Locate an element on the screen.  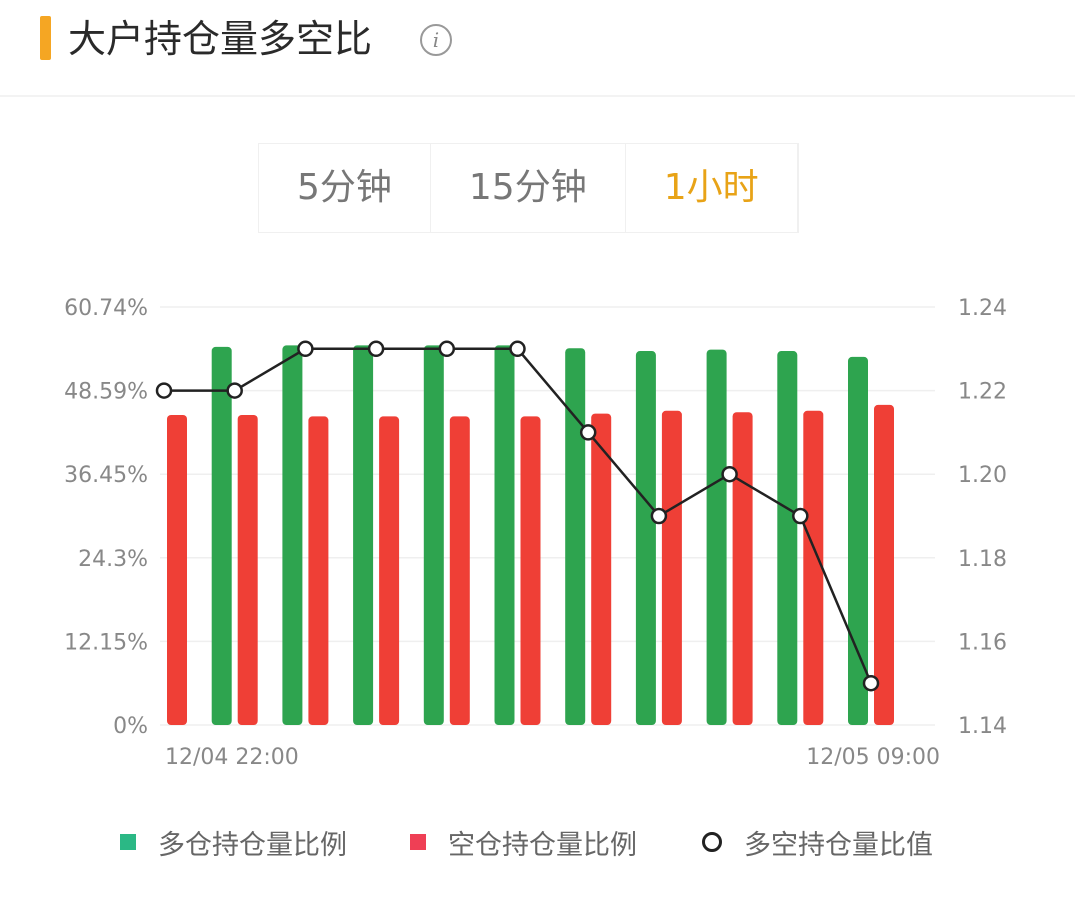
right-axis-tick: 1.14 is located at coordinates (982, 726).